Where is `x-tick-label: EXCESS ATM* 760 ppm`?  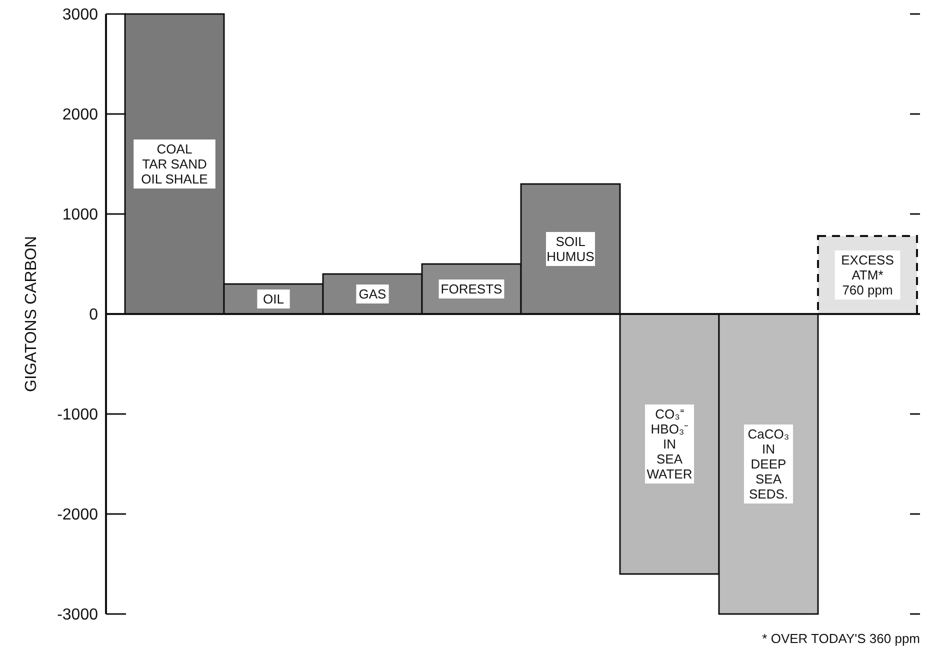 x-tick-label: EXCESS ATM* 760 ppm is located at coordinates (867, 275).